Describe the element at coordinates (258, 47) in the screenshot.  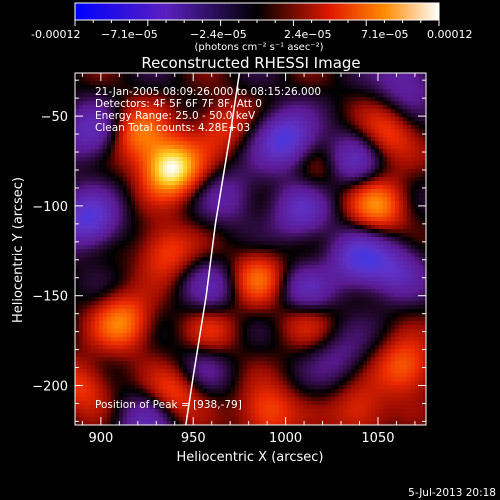
I see `colorbar-unit-label: (photons cm⁻² s⁻¹ asec⁻²)` at that location.